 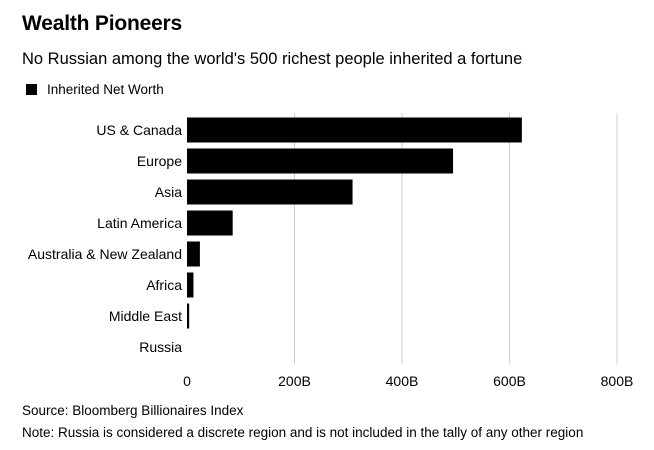 I want to click on category-label-asia: Asia, so click(x=168, y=192).